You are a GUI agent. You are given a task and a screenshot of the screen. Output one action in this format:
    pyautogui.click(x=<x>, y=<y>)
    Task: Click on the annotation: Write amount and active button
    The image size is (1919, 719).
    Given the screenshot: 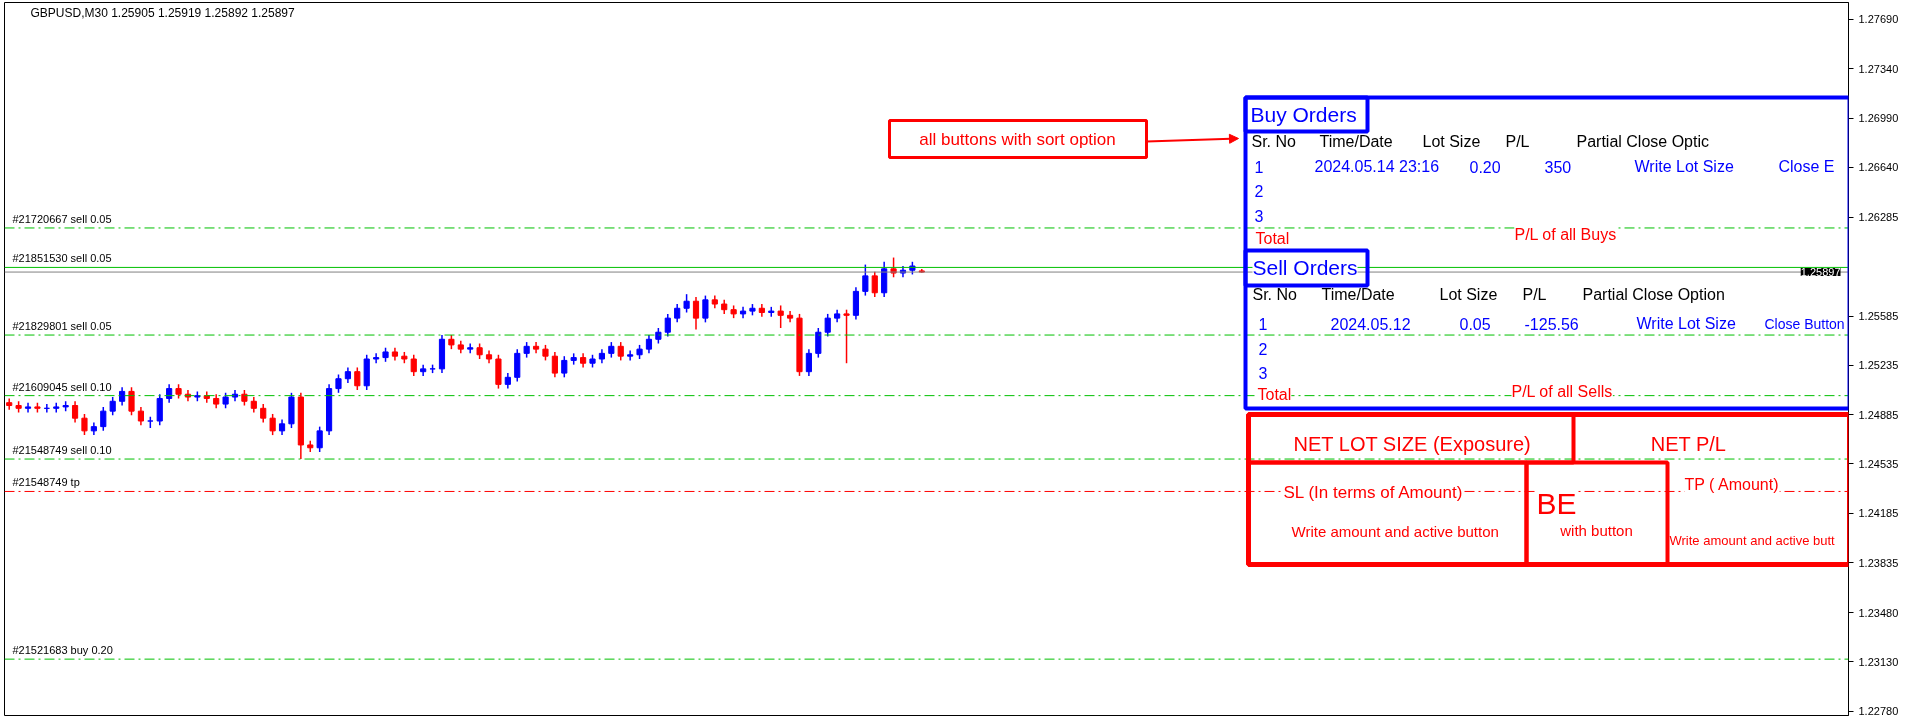 What is the action you would take?
    pyautogui.click(x=1395, y=531)
    